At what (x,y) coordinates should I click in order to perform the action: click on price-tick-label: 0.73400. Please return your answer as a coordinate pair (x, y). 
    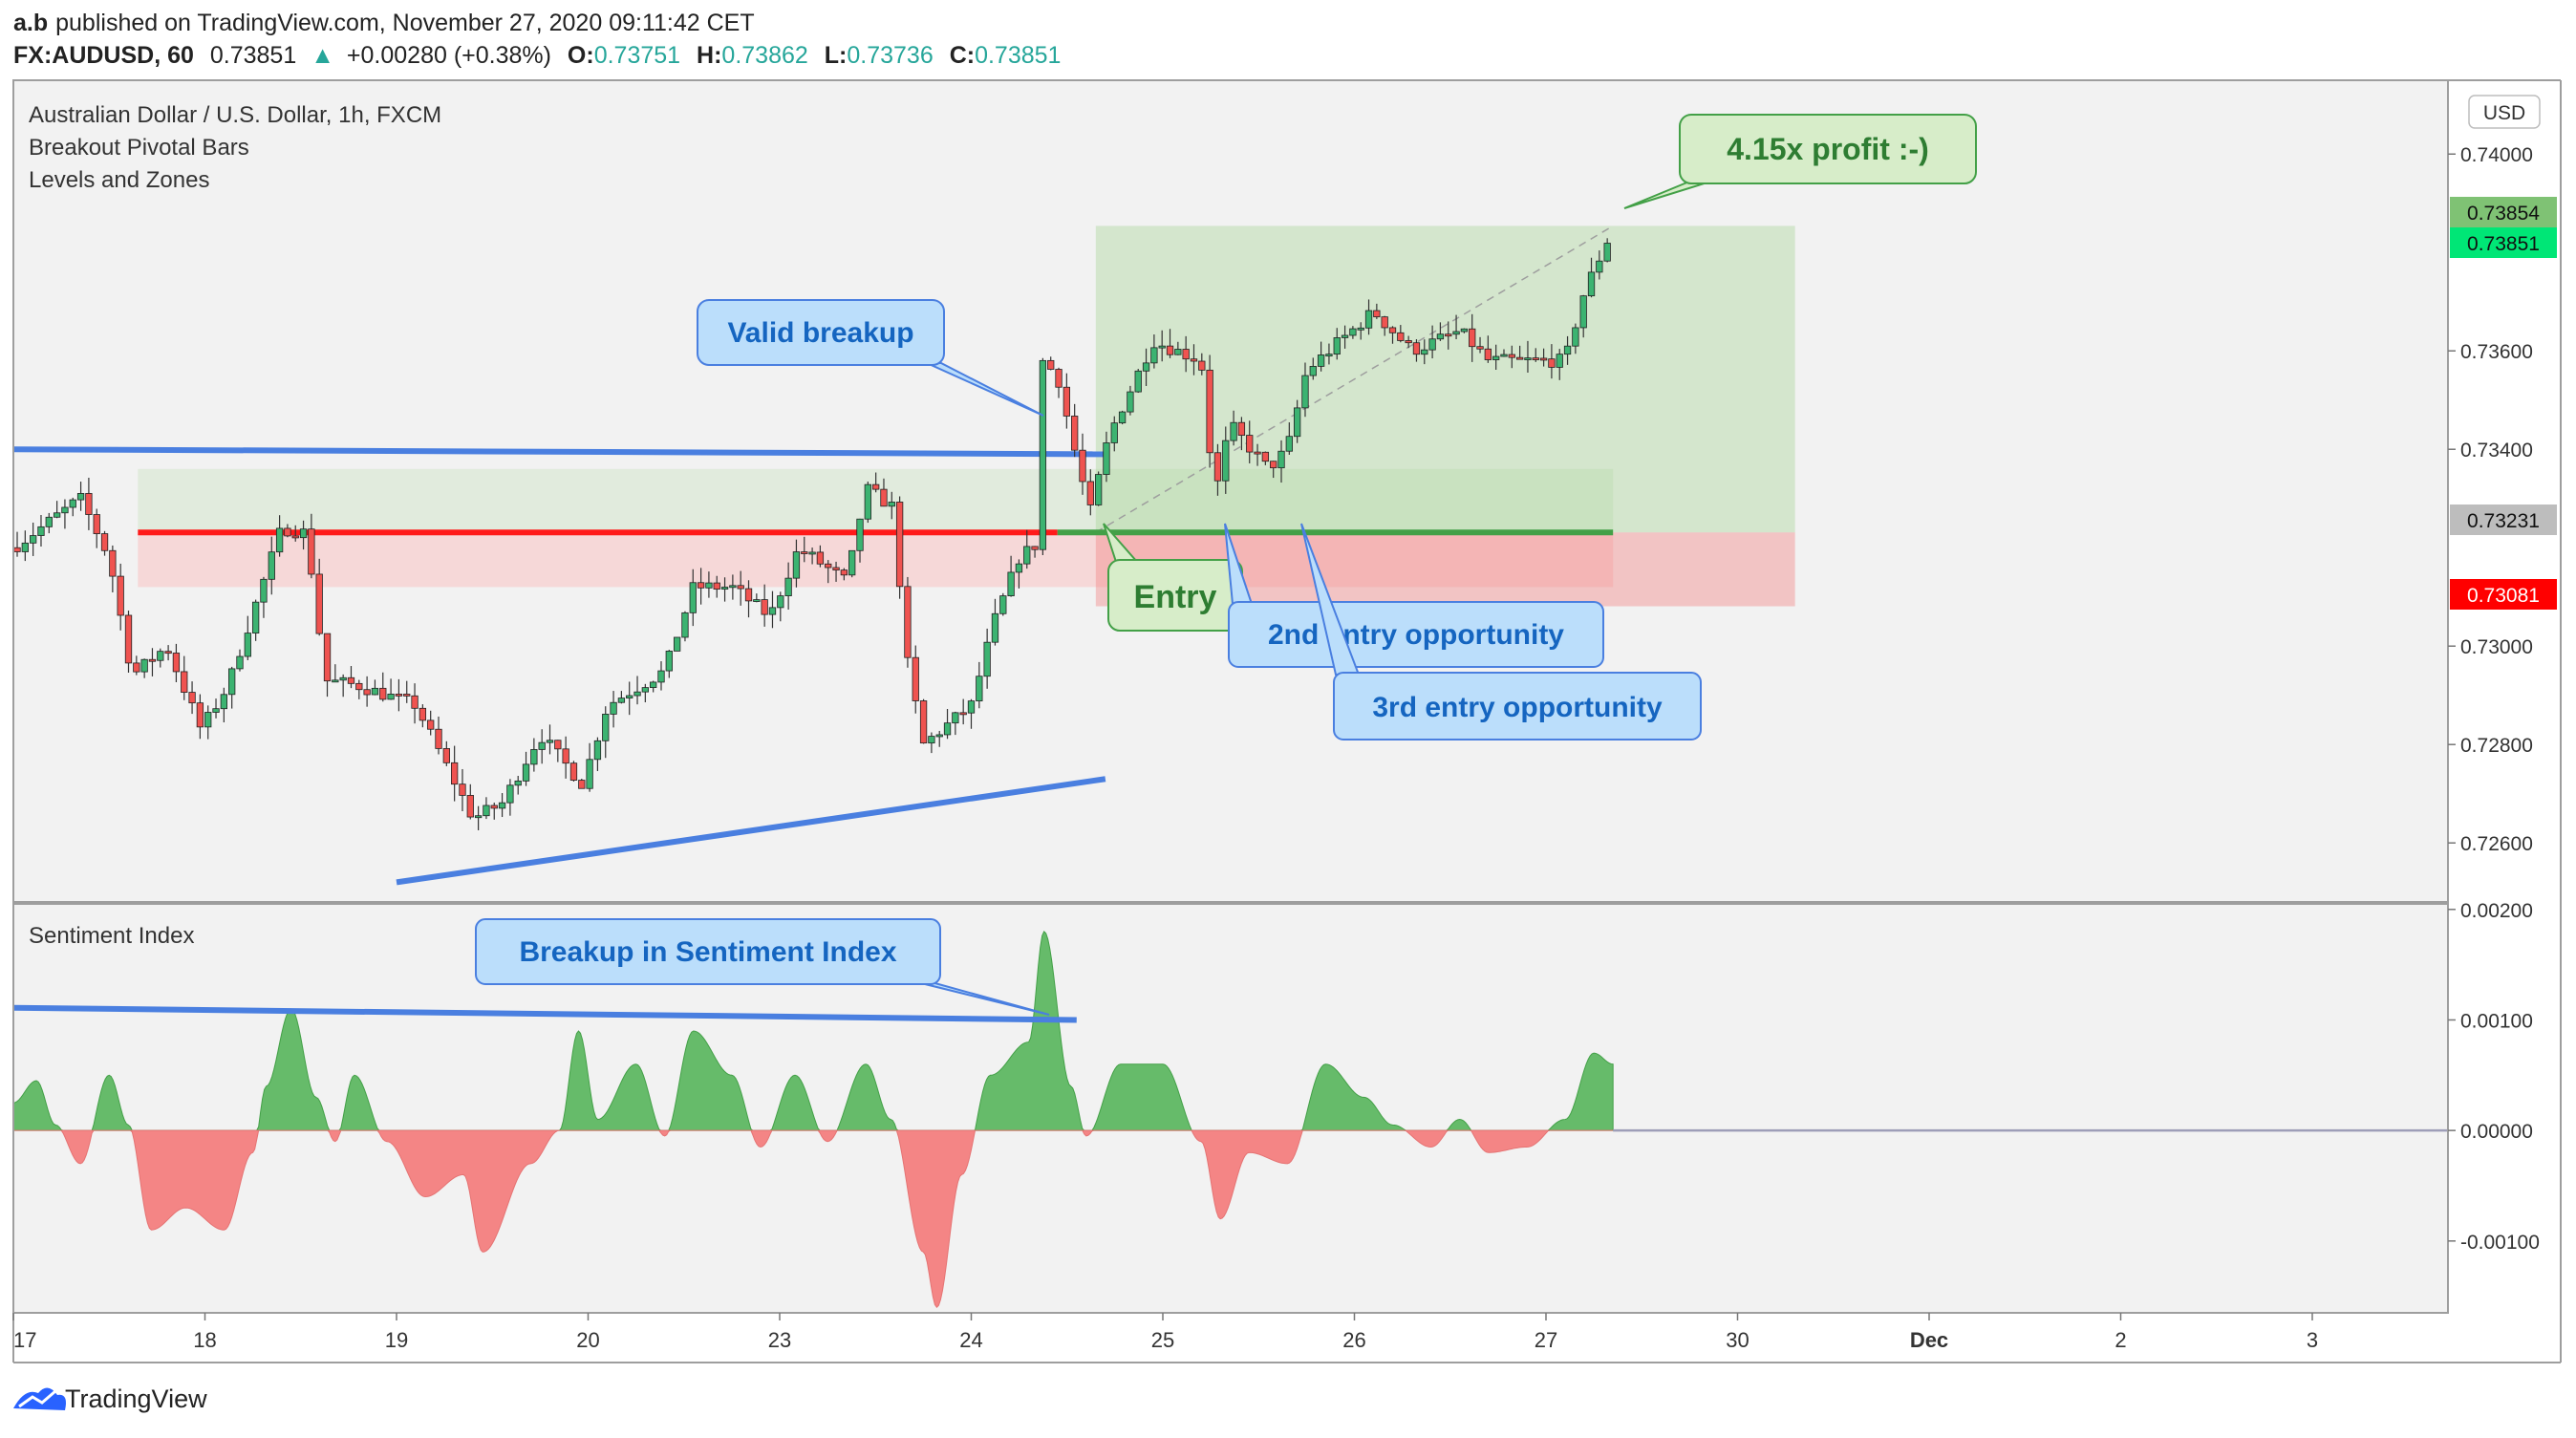
    Looking at the image, I should click on (2496, 450).